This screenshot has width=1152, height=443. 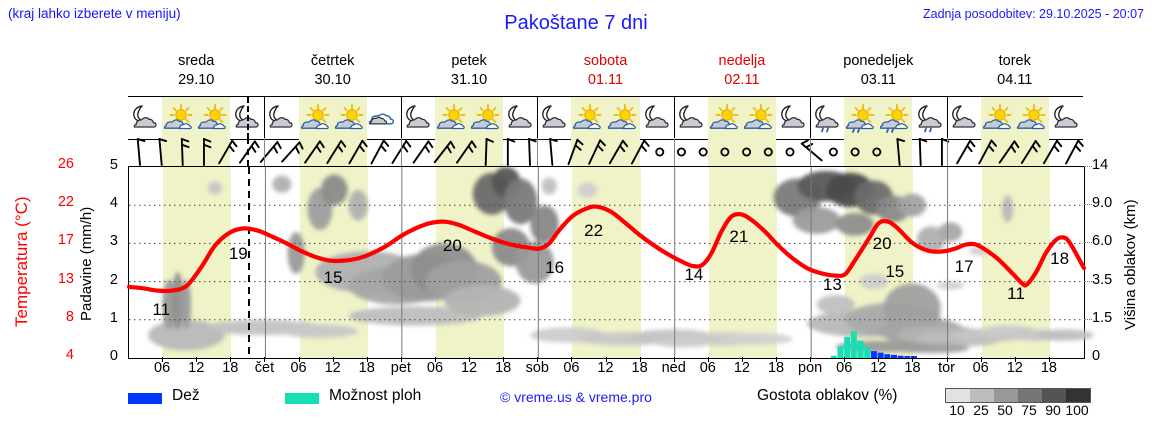 I want to click on night-rain-icon, so click(x=827, y=118).